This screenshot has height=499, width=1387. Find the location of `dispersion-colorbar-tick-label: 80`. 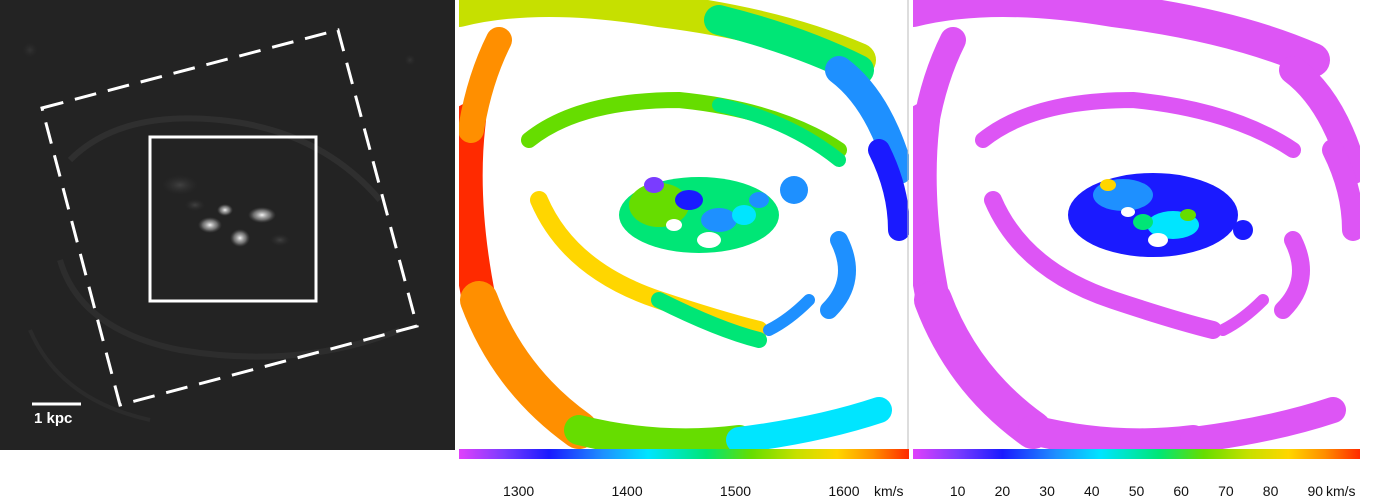

dispersion-colorbar-tick-label: 80 is located at coordinates (1270, 491).